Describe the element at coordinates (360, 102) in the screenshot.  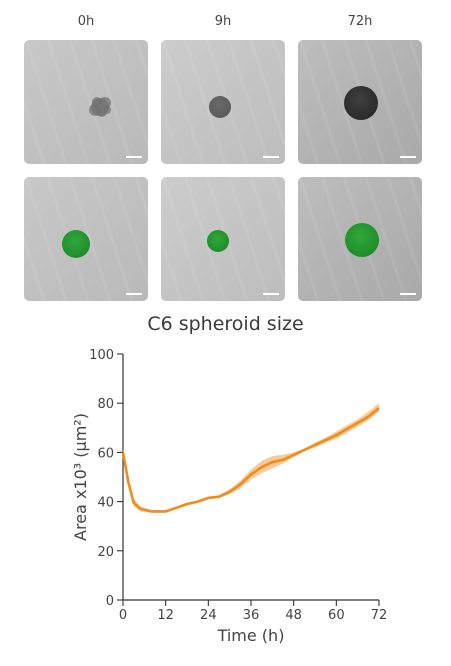
I see `brightfield-panel-72h` at that location.